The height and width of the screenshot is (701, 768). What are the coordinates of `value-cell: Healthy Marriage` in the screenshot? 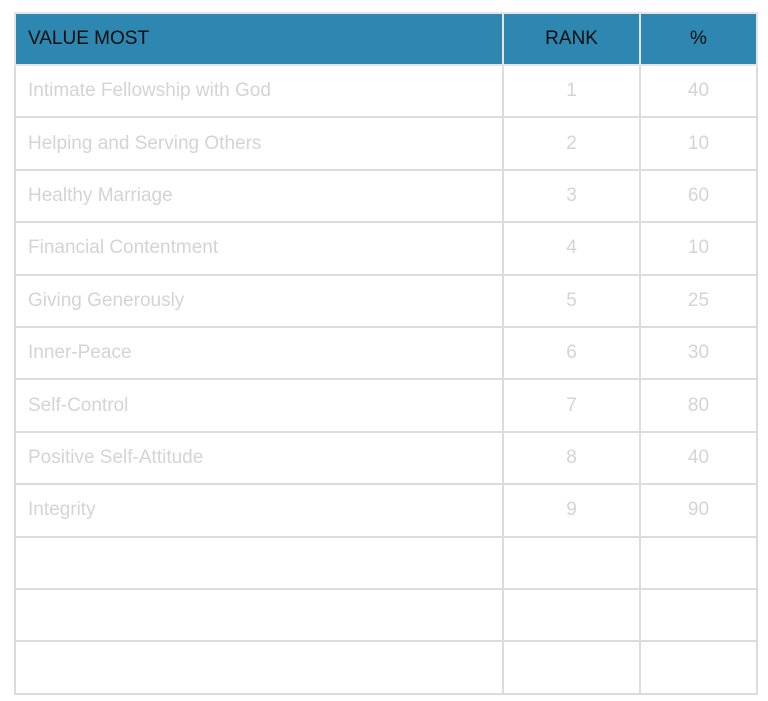 It's located at (259, 196).